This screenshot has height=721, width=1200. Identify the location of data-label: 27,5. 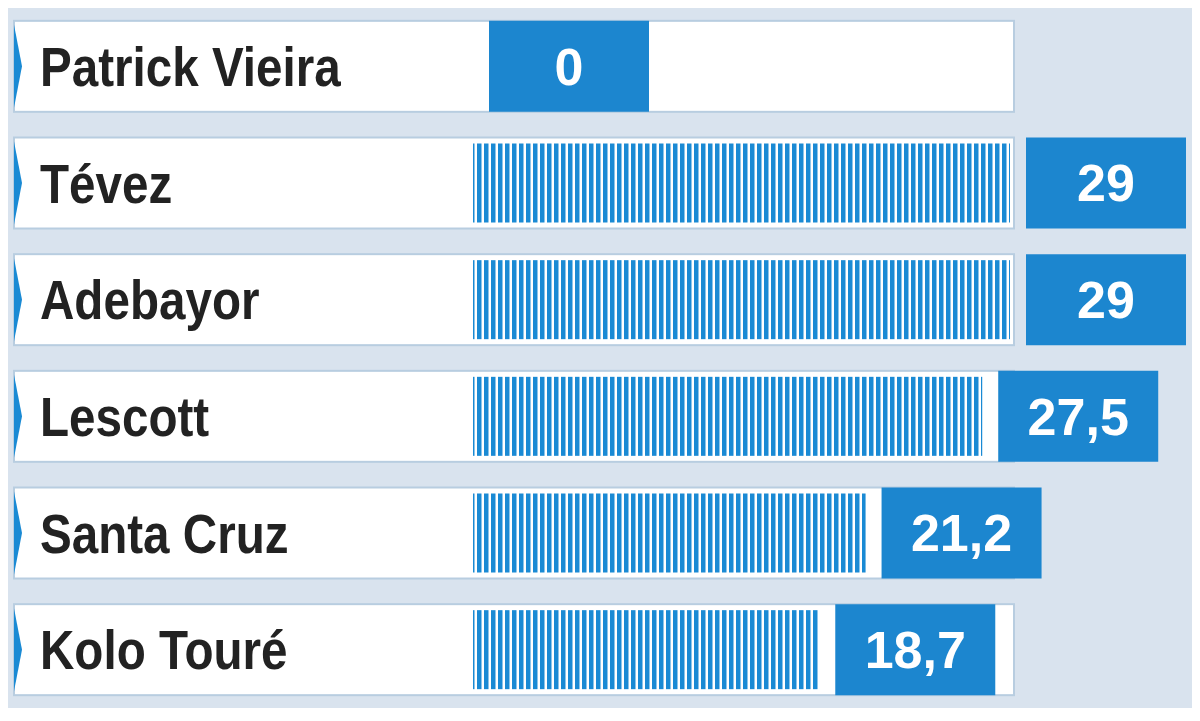
(1078, 416).